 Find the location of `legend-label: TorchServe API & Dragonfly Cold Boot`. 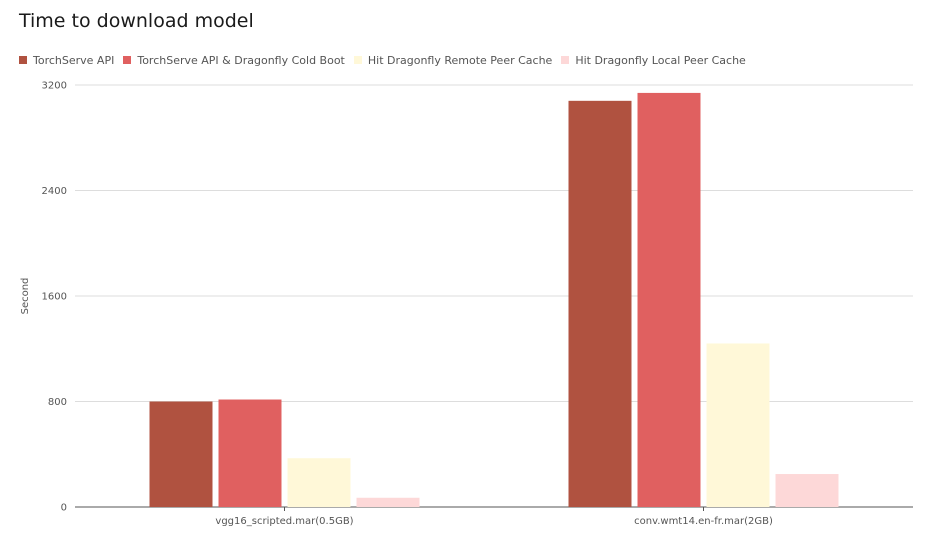

legend-label: TorchServe API & Dragonfly Cold Boot is located at coordinates (241, 60).